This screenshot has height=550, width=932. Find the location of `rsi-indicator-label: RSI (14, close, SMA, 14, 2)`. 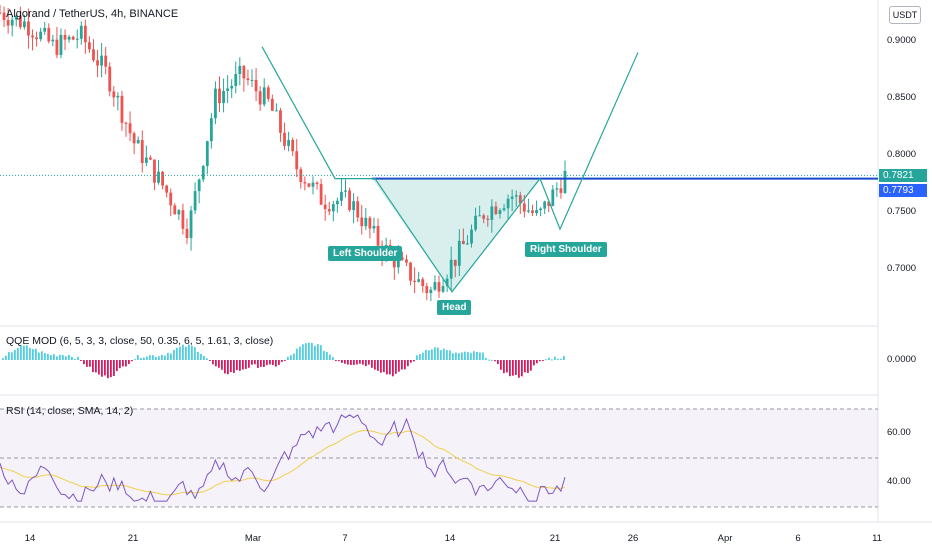

rsi-indicator-label: RSI (14, close, SMA, 14, 2) is located at coordinates (70, 411).